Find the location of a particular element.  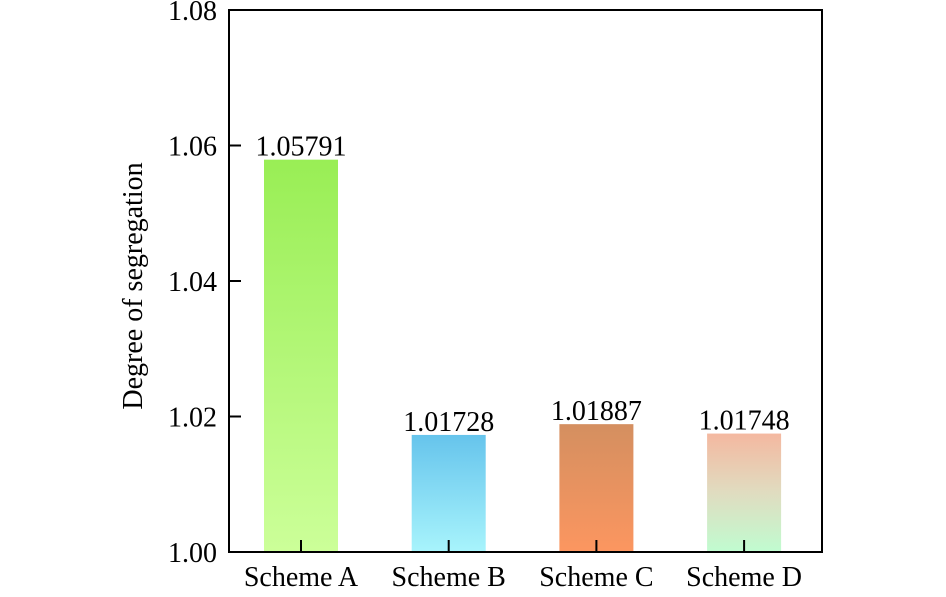

bar-scheme-c is located at coordinates (596, 488).